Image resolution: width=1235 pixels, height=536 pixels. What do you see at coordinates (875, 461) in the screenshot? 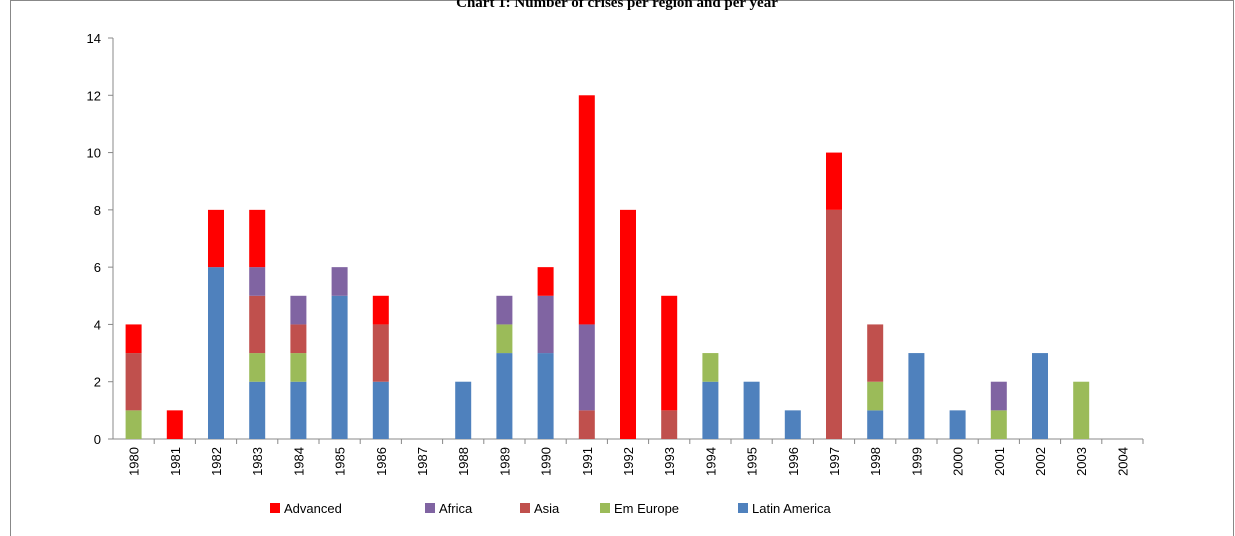
I see `x-tick-label: 1998` at bounding box center [875, 461].